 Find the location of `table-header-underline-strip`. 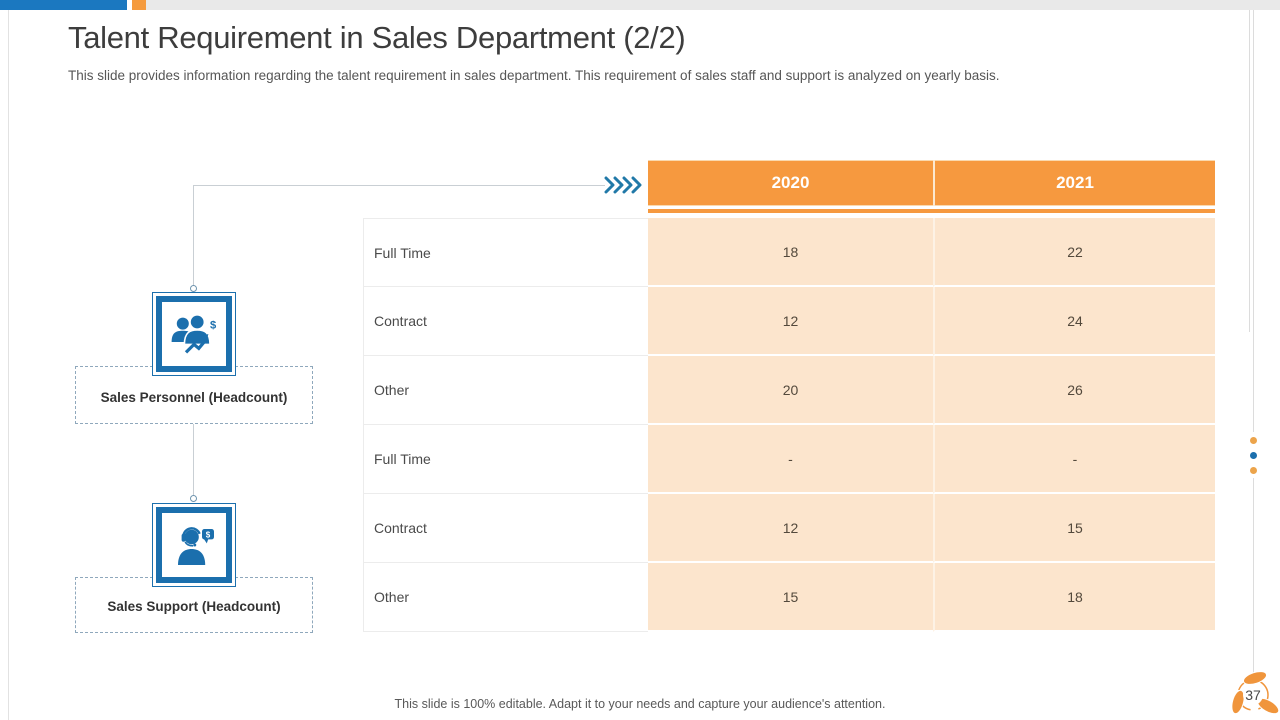

table-header-underline-strip is located at coordinates (931, 211).